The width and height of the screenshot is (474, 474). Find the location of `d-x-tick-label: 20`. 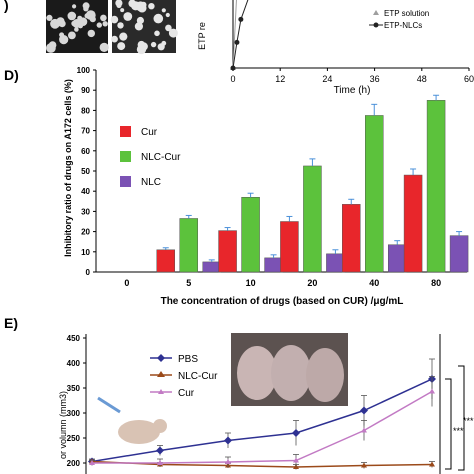

d-x-tick-label: 20 is located at coordinates (312, 283).